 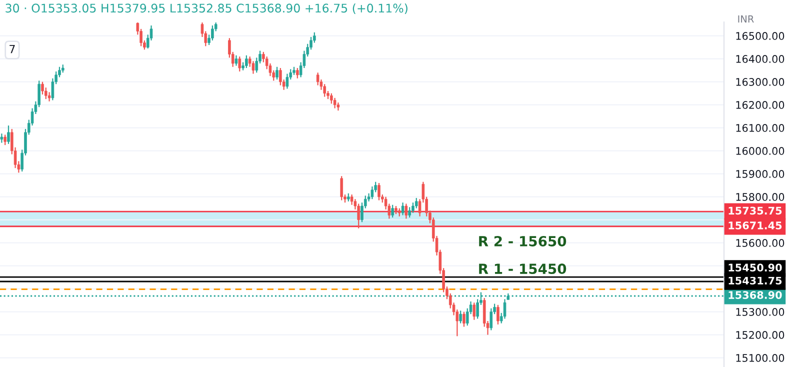 I want to click on annotation: R 1 - 15450, so click(x=522, y=269).